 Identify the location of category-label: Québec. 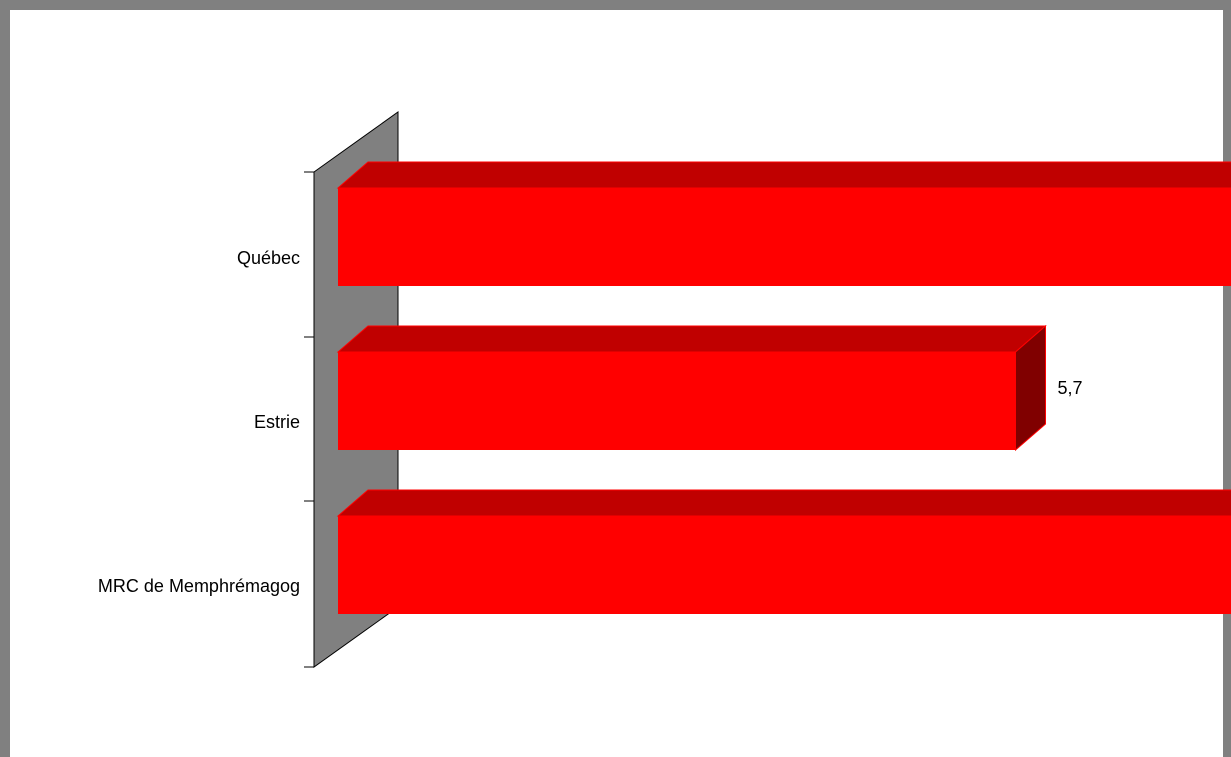
(268, 258).